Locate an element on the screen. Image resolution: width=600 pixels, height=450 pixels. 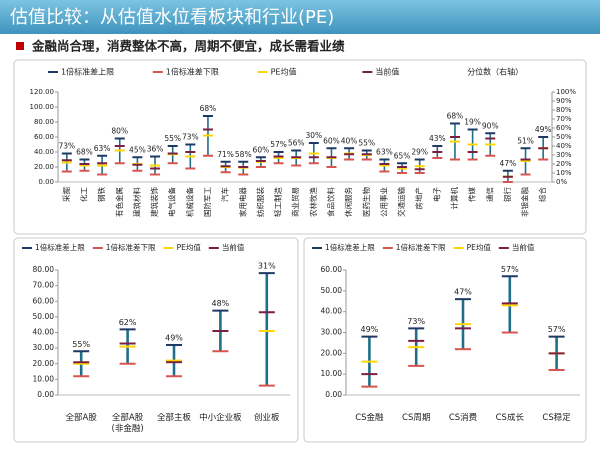
percentile-label: 45% is located at coordinates (137, 149).